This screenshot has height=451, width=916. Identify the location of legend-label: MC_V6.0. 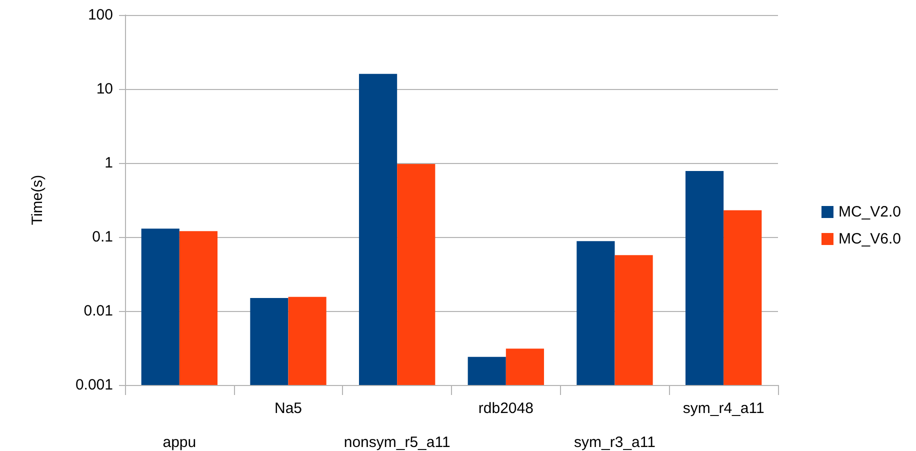
(870, 239).